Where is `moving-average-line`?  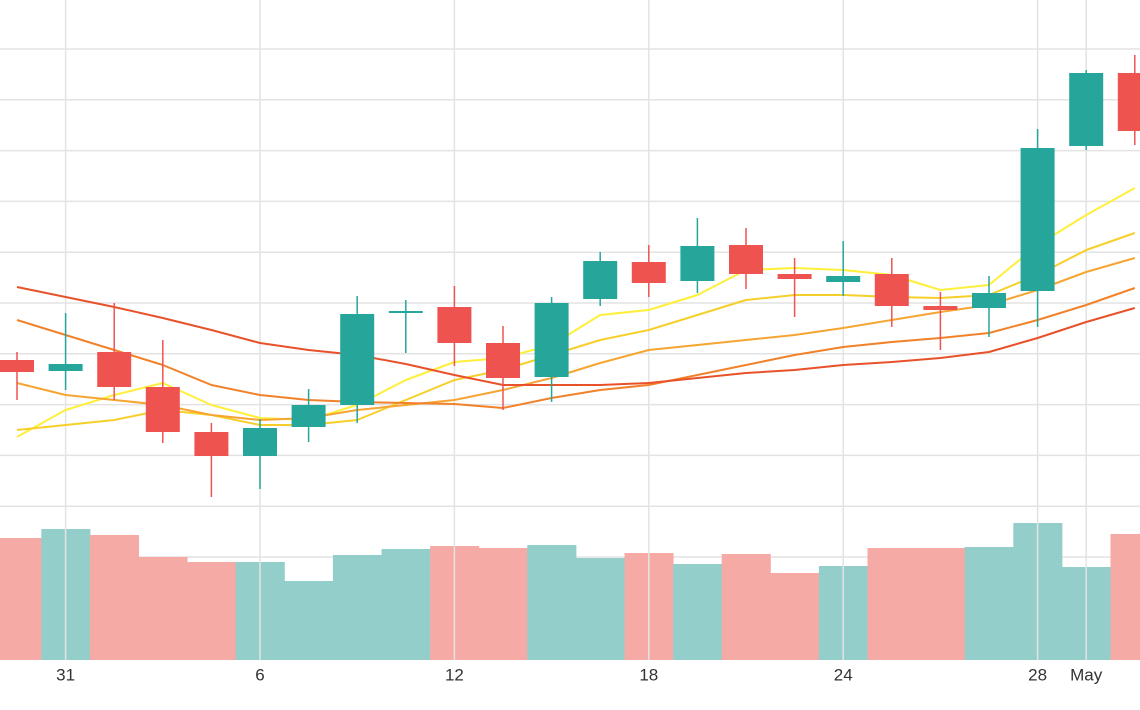
moving-average-line is located at coordinates (576, 336).